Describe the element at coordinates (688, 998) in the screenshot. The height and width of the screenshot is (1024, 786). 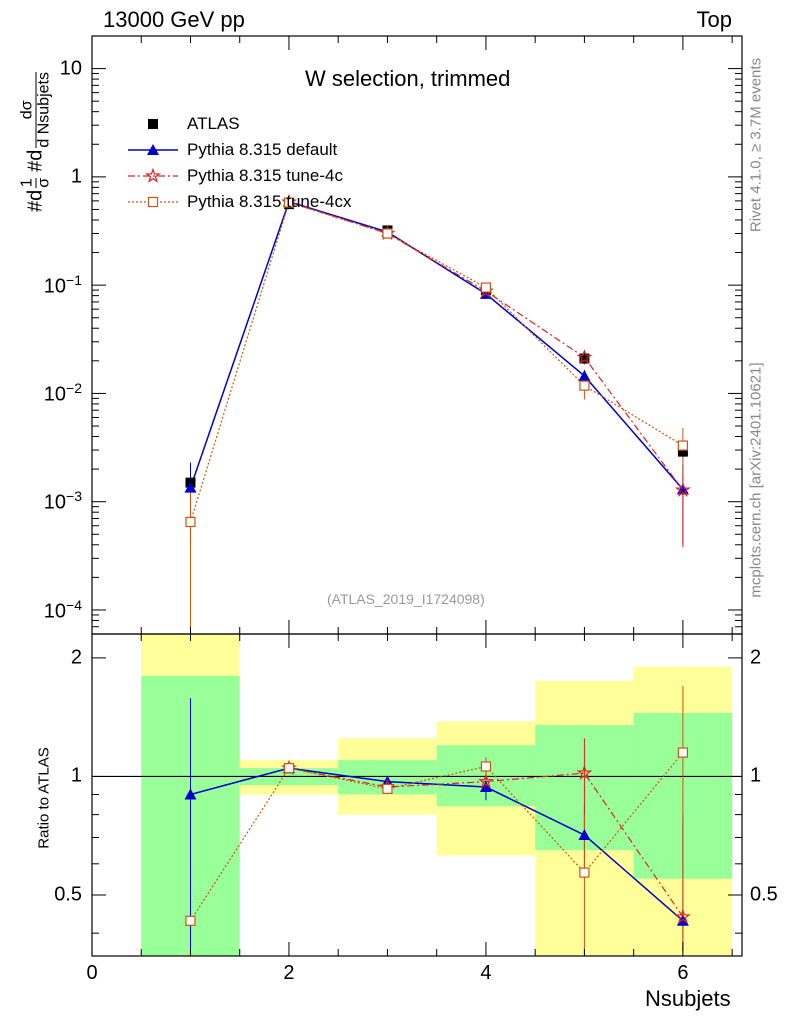
I see `x-axis-label: Nsubjets` at that location.